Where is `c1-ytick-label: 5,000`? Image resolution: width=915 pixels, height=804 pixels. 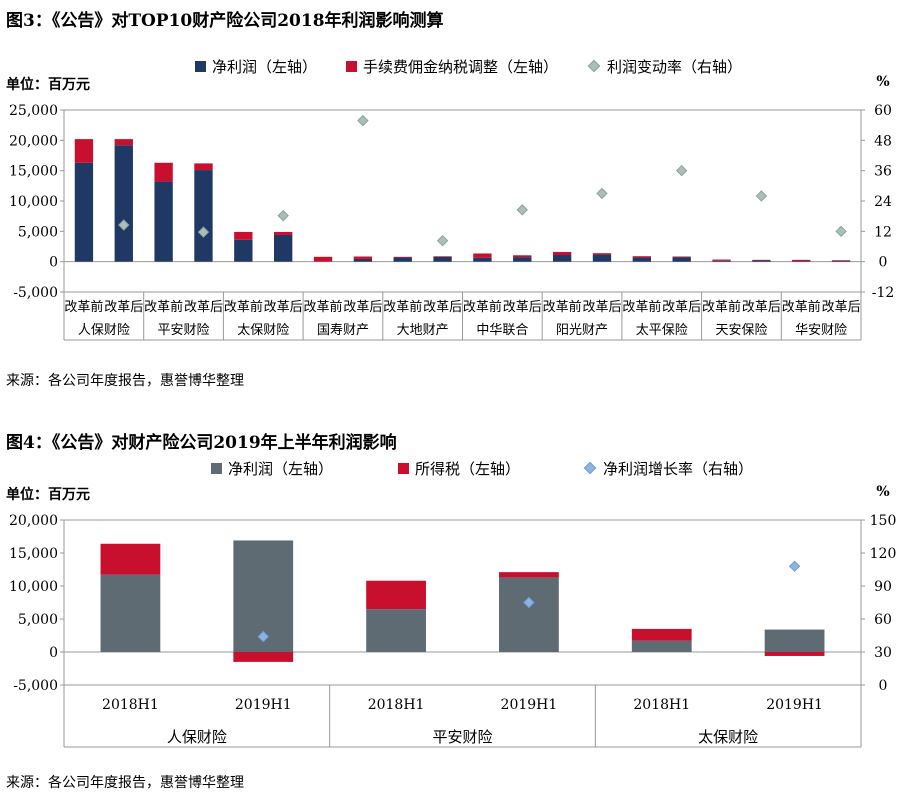
c1-ytick-label: 5,000 is located at coordinates (38, 232).